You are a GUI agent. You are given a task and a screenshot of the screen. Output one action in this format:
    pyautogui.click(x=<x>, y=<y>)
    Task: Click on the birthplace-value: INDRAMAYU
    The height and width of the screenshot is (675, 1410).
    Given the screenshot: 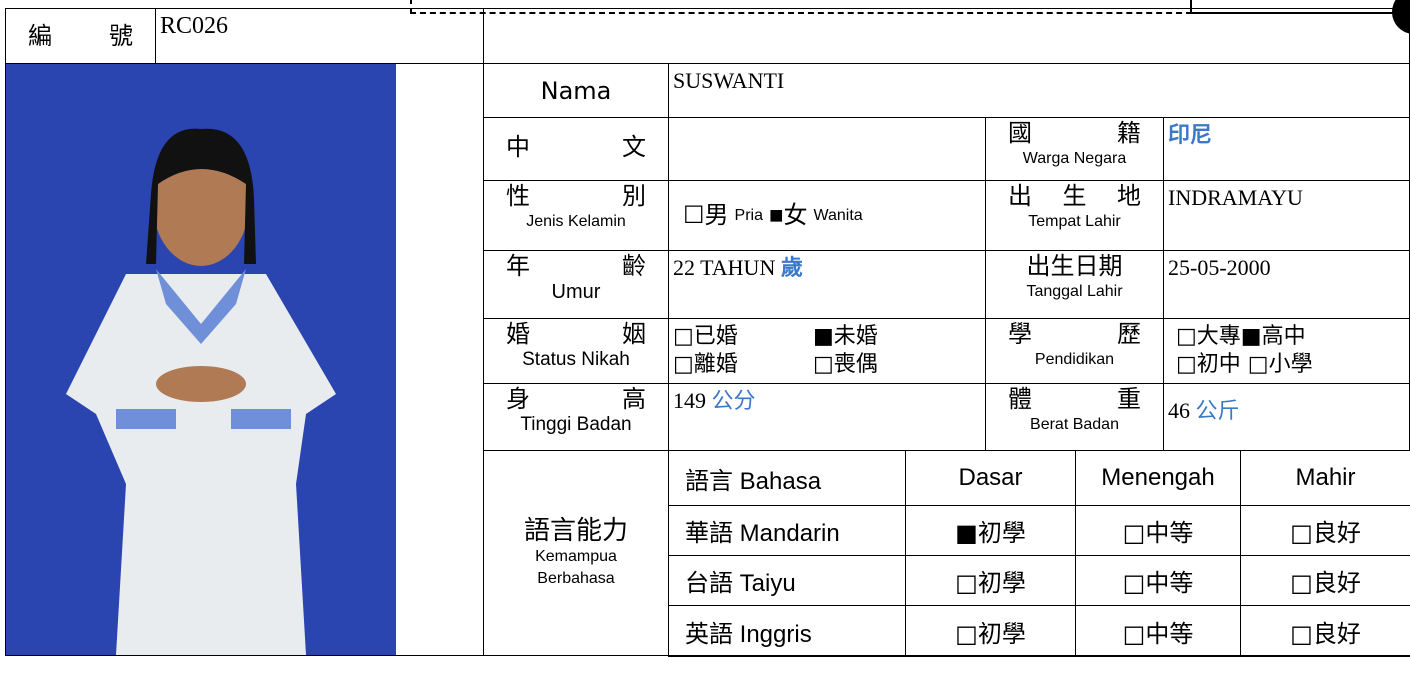 What is the action you would take?
    pyautogui.click(x=1286, y=215)
    